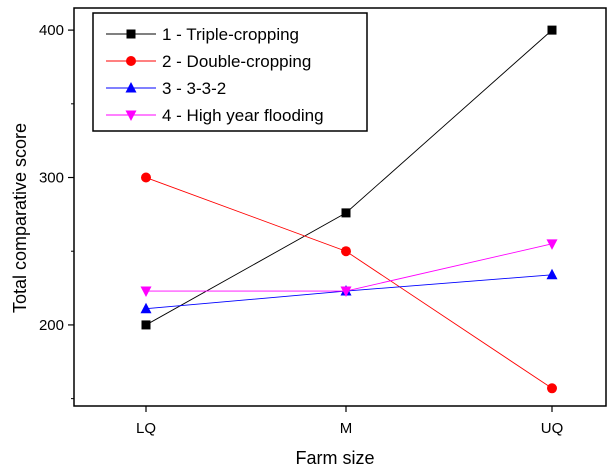 The height and width of the screenshot is (471, 611). I want to click on x-axis-title: Farm size, so click(334, 458).